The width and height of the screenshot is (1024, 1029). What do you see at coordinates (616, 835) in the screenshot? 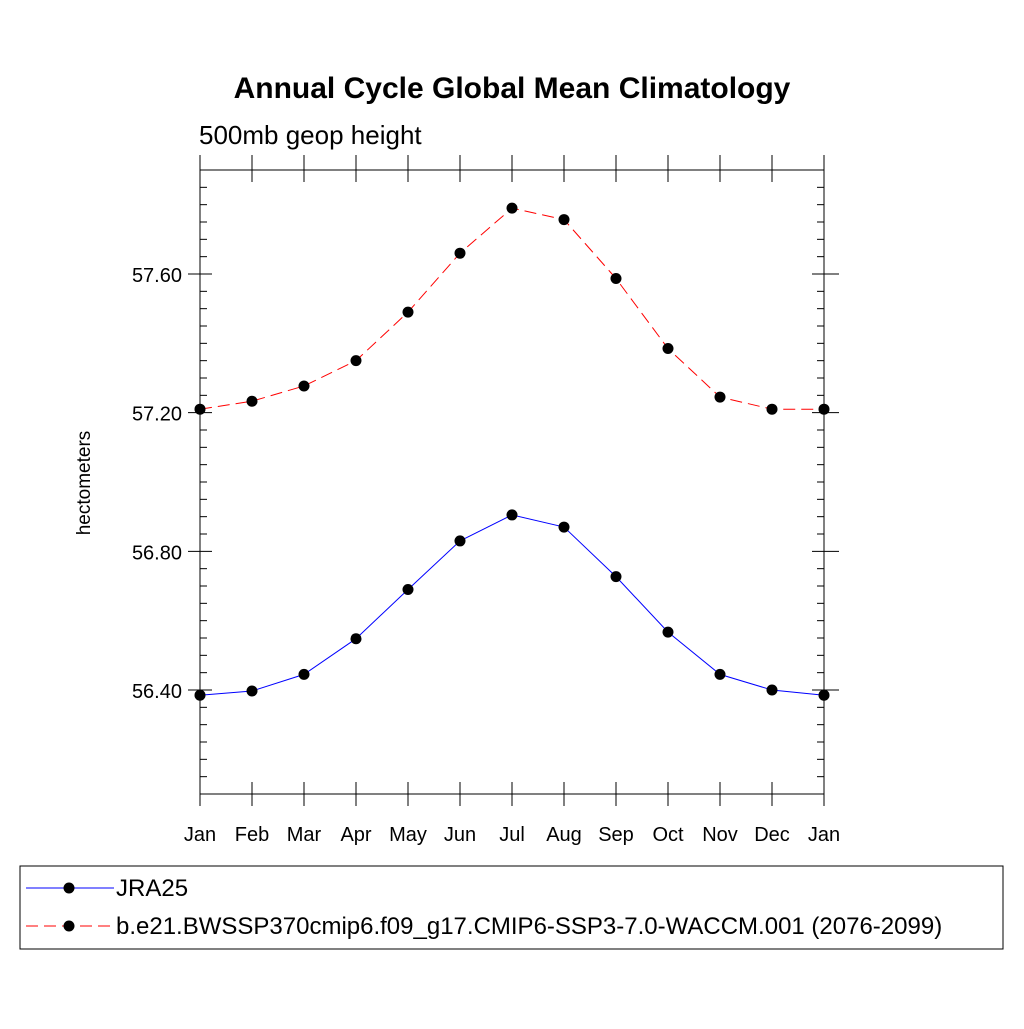
I see `x-tick-label: Sep` at bounding box center [616, 835].